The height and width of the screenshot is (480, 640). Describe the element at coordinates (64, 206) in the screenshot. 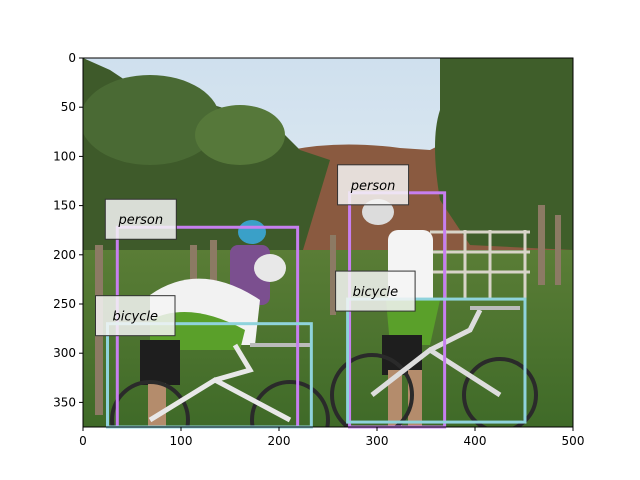

I see `y-tick-label: 150` at that location.